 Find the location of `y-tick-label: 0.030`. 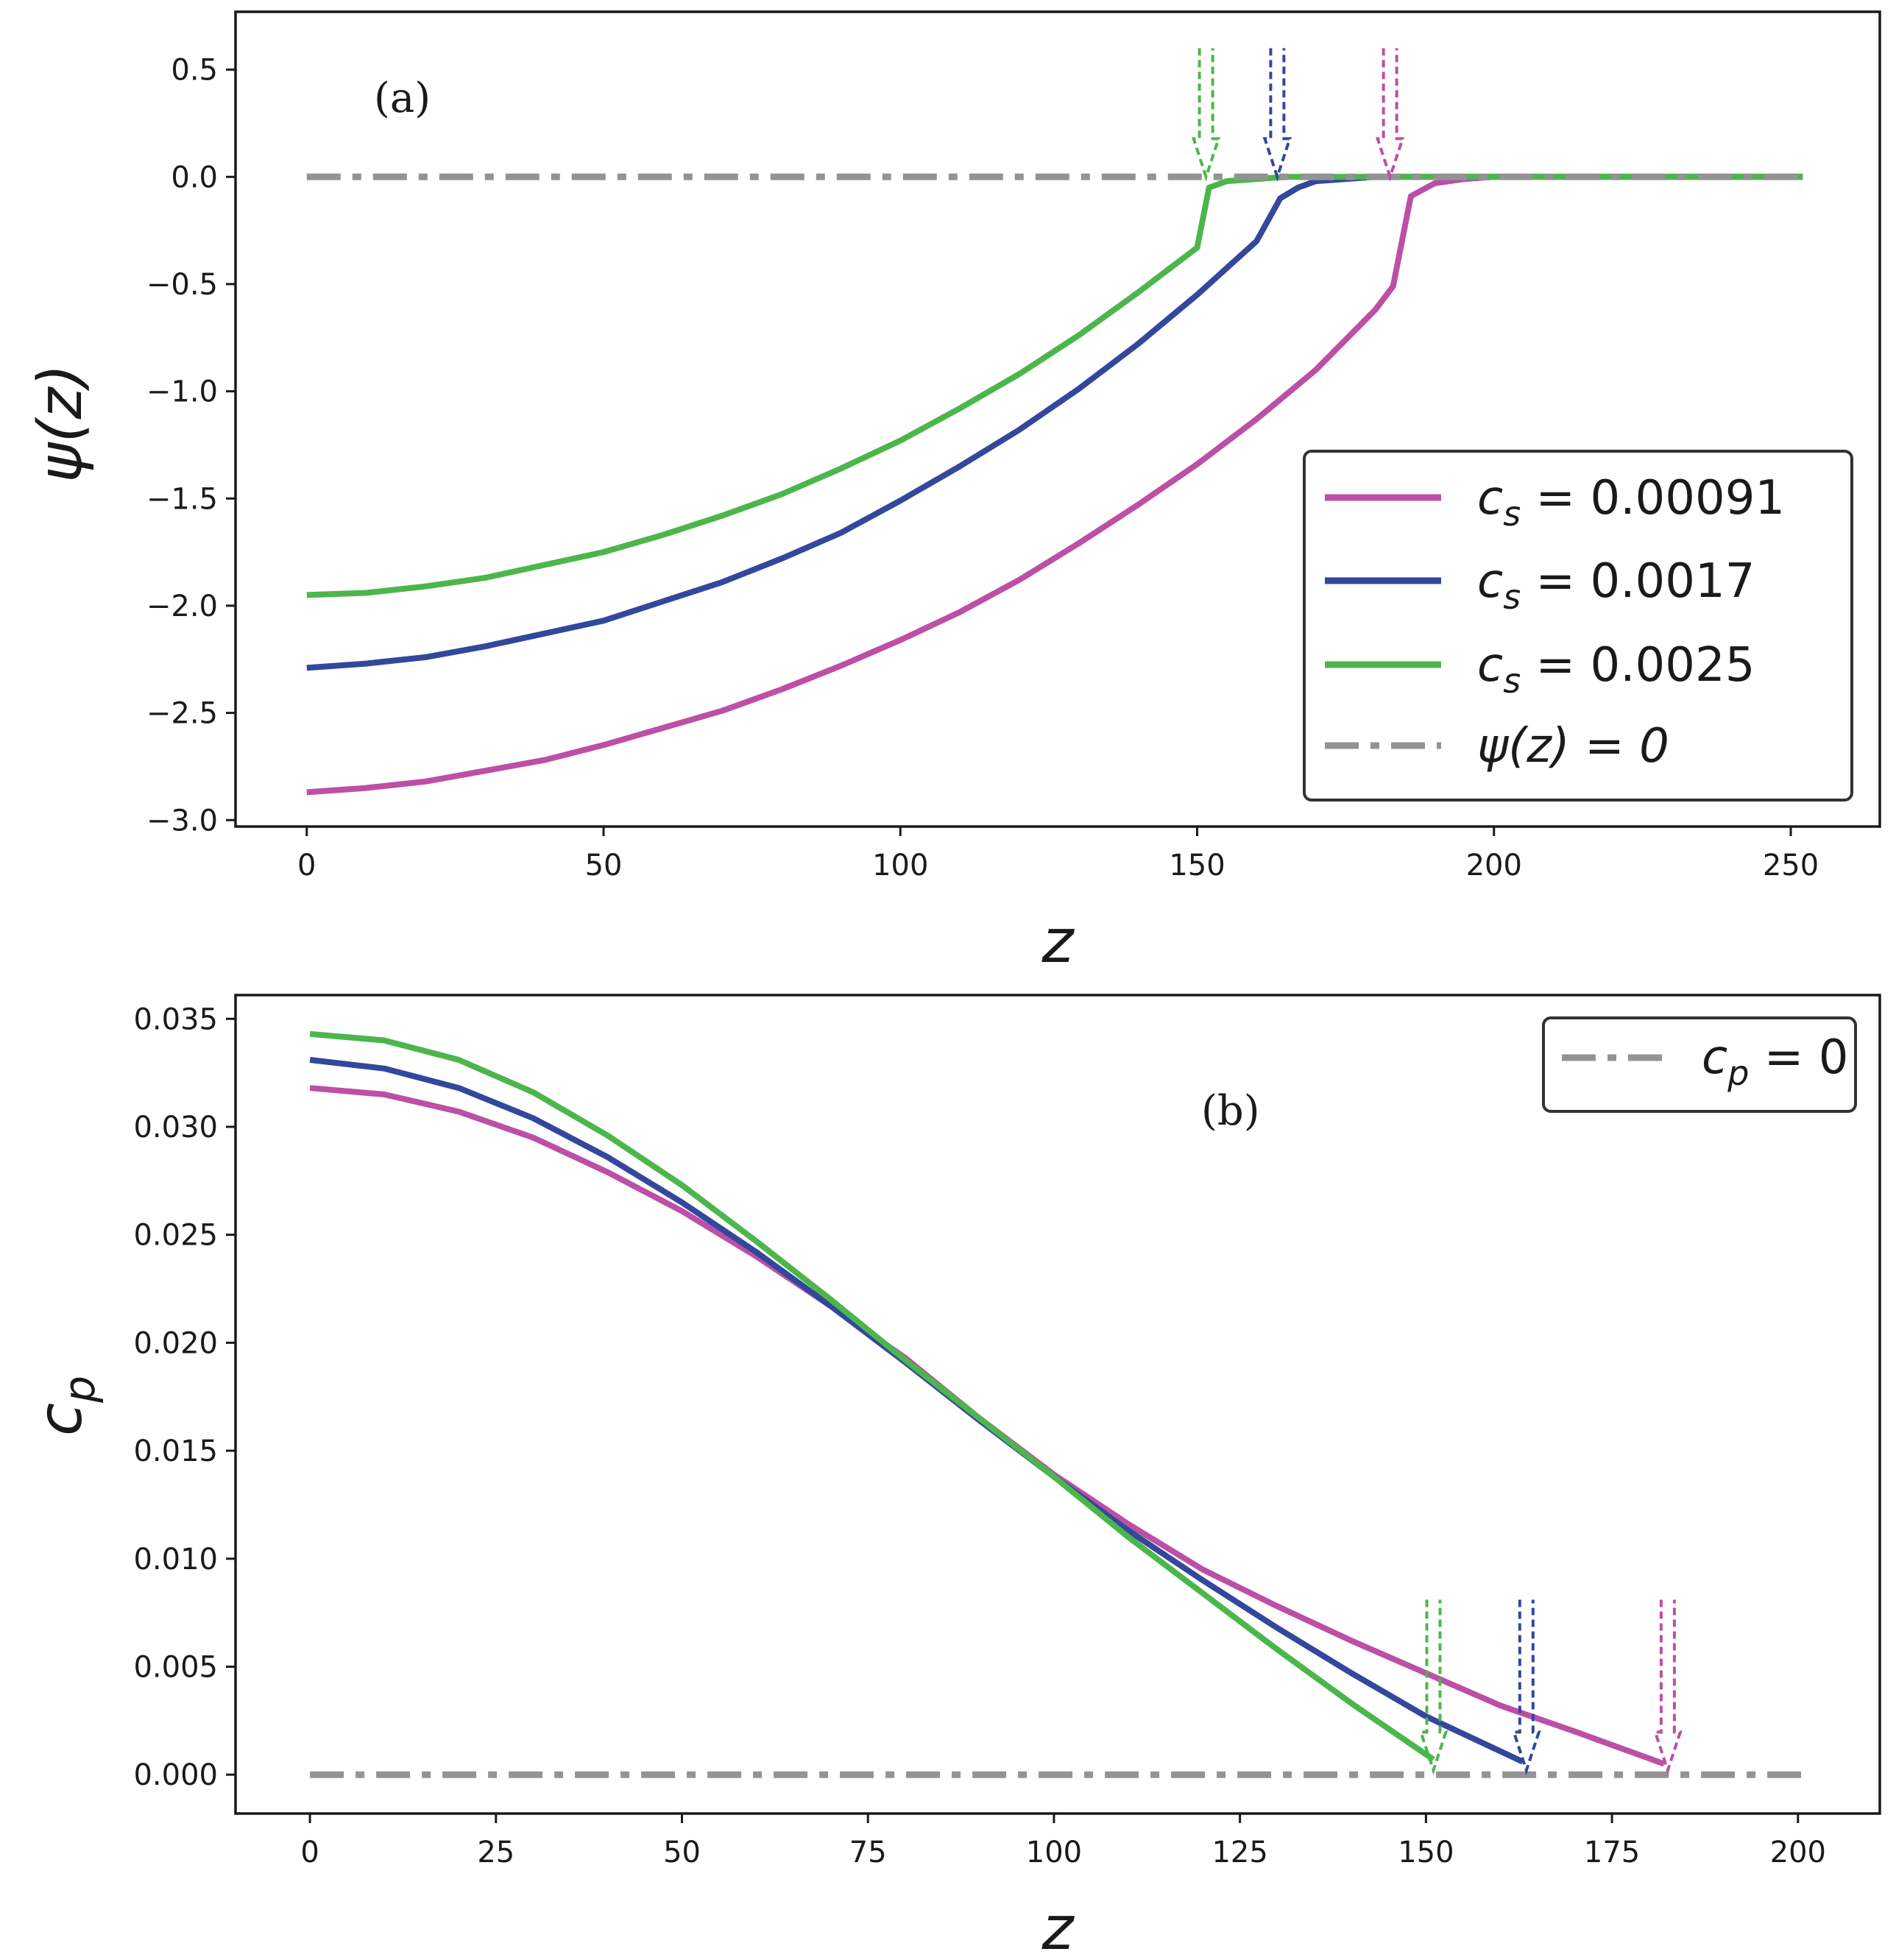

y-tick-label: 0.030 is located at coordinates (175, 1127).